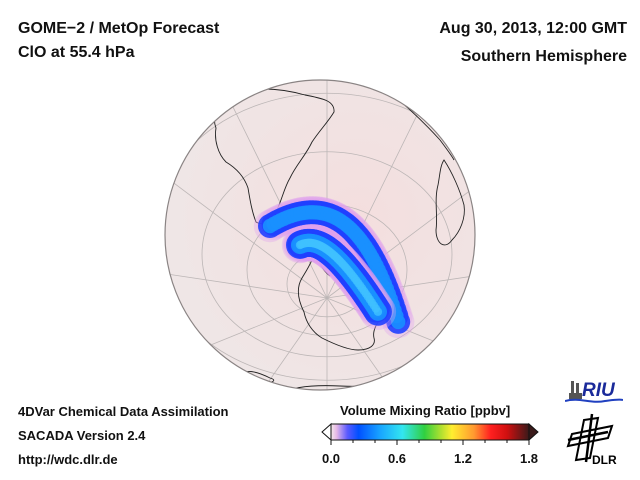 Image resolution: width=640 pixels, height=480 pixels. What do you see at coordinates (331, 458) in the screenshot?
I see `colorbar-tick-label: 0.0` at bounding box center [331, 458].